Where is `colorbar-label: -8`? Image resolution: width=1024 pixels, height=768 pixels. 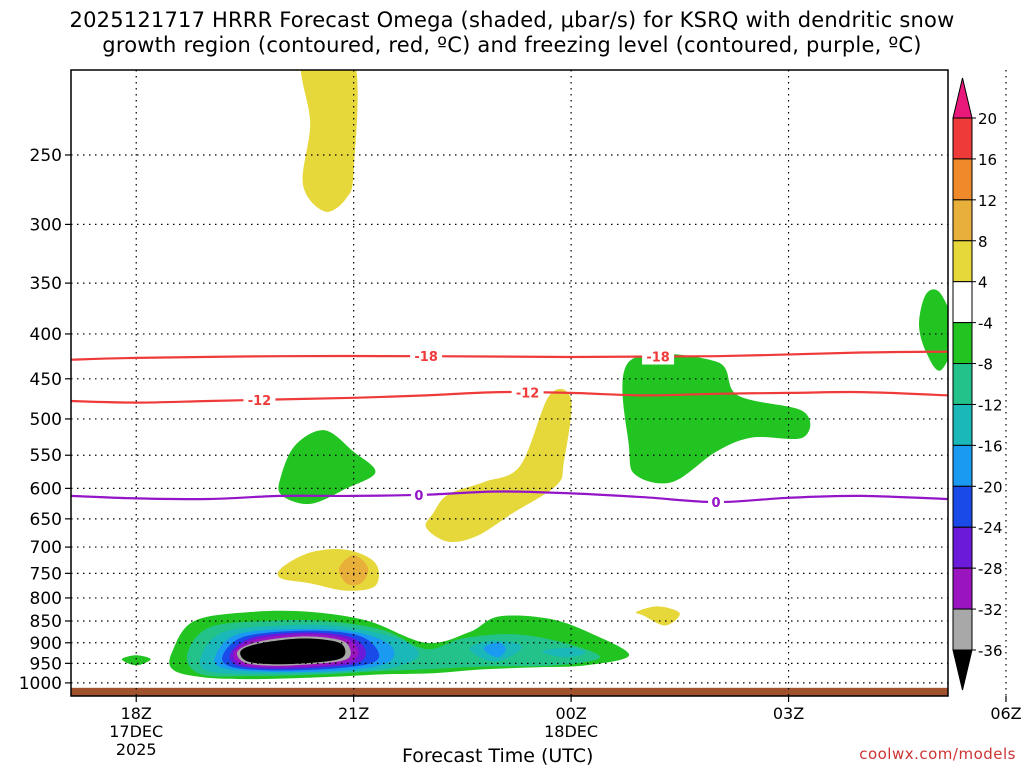 colorbar-label: -8 is located at coordinates (985, 365).